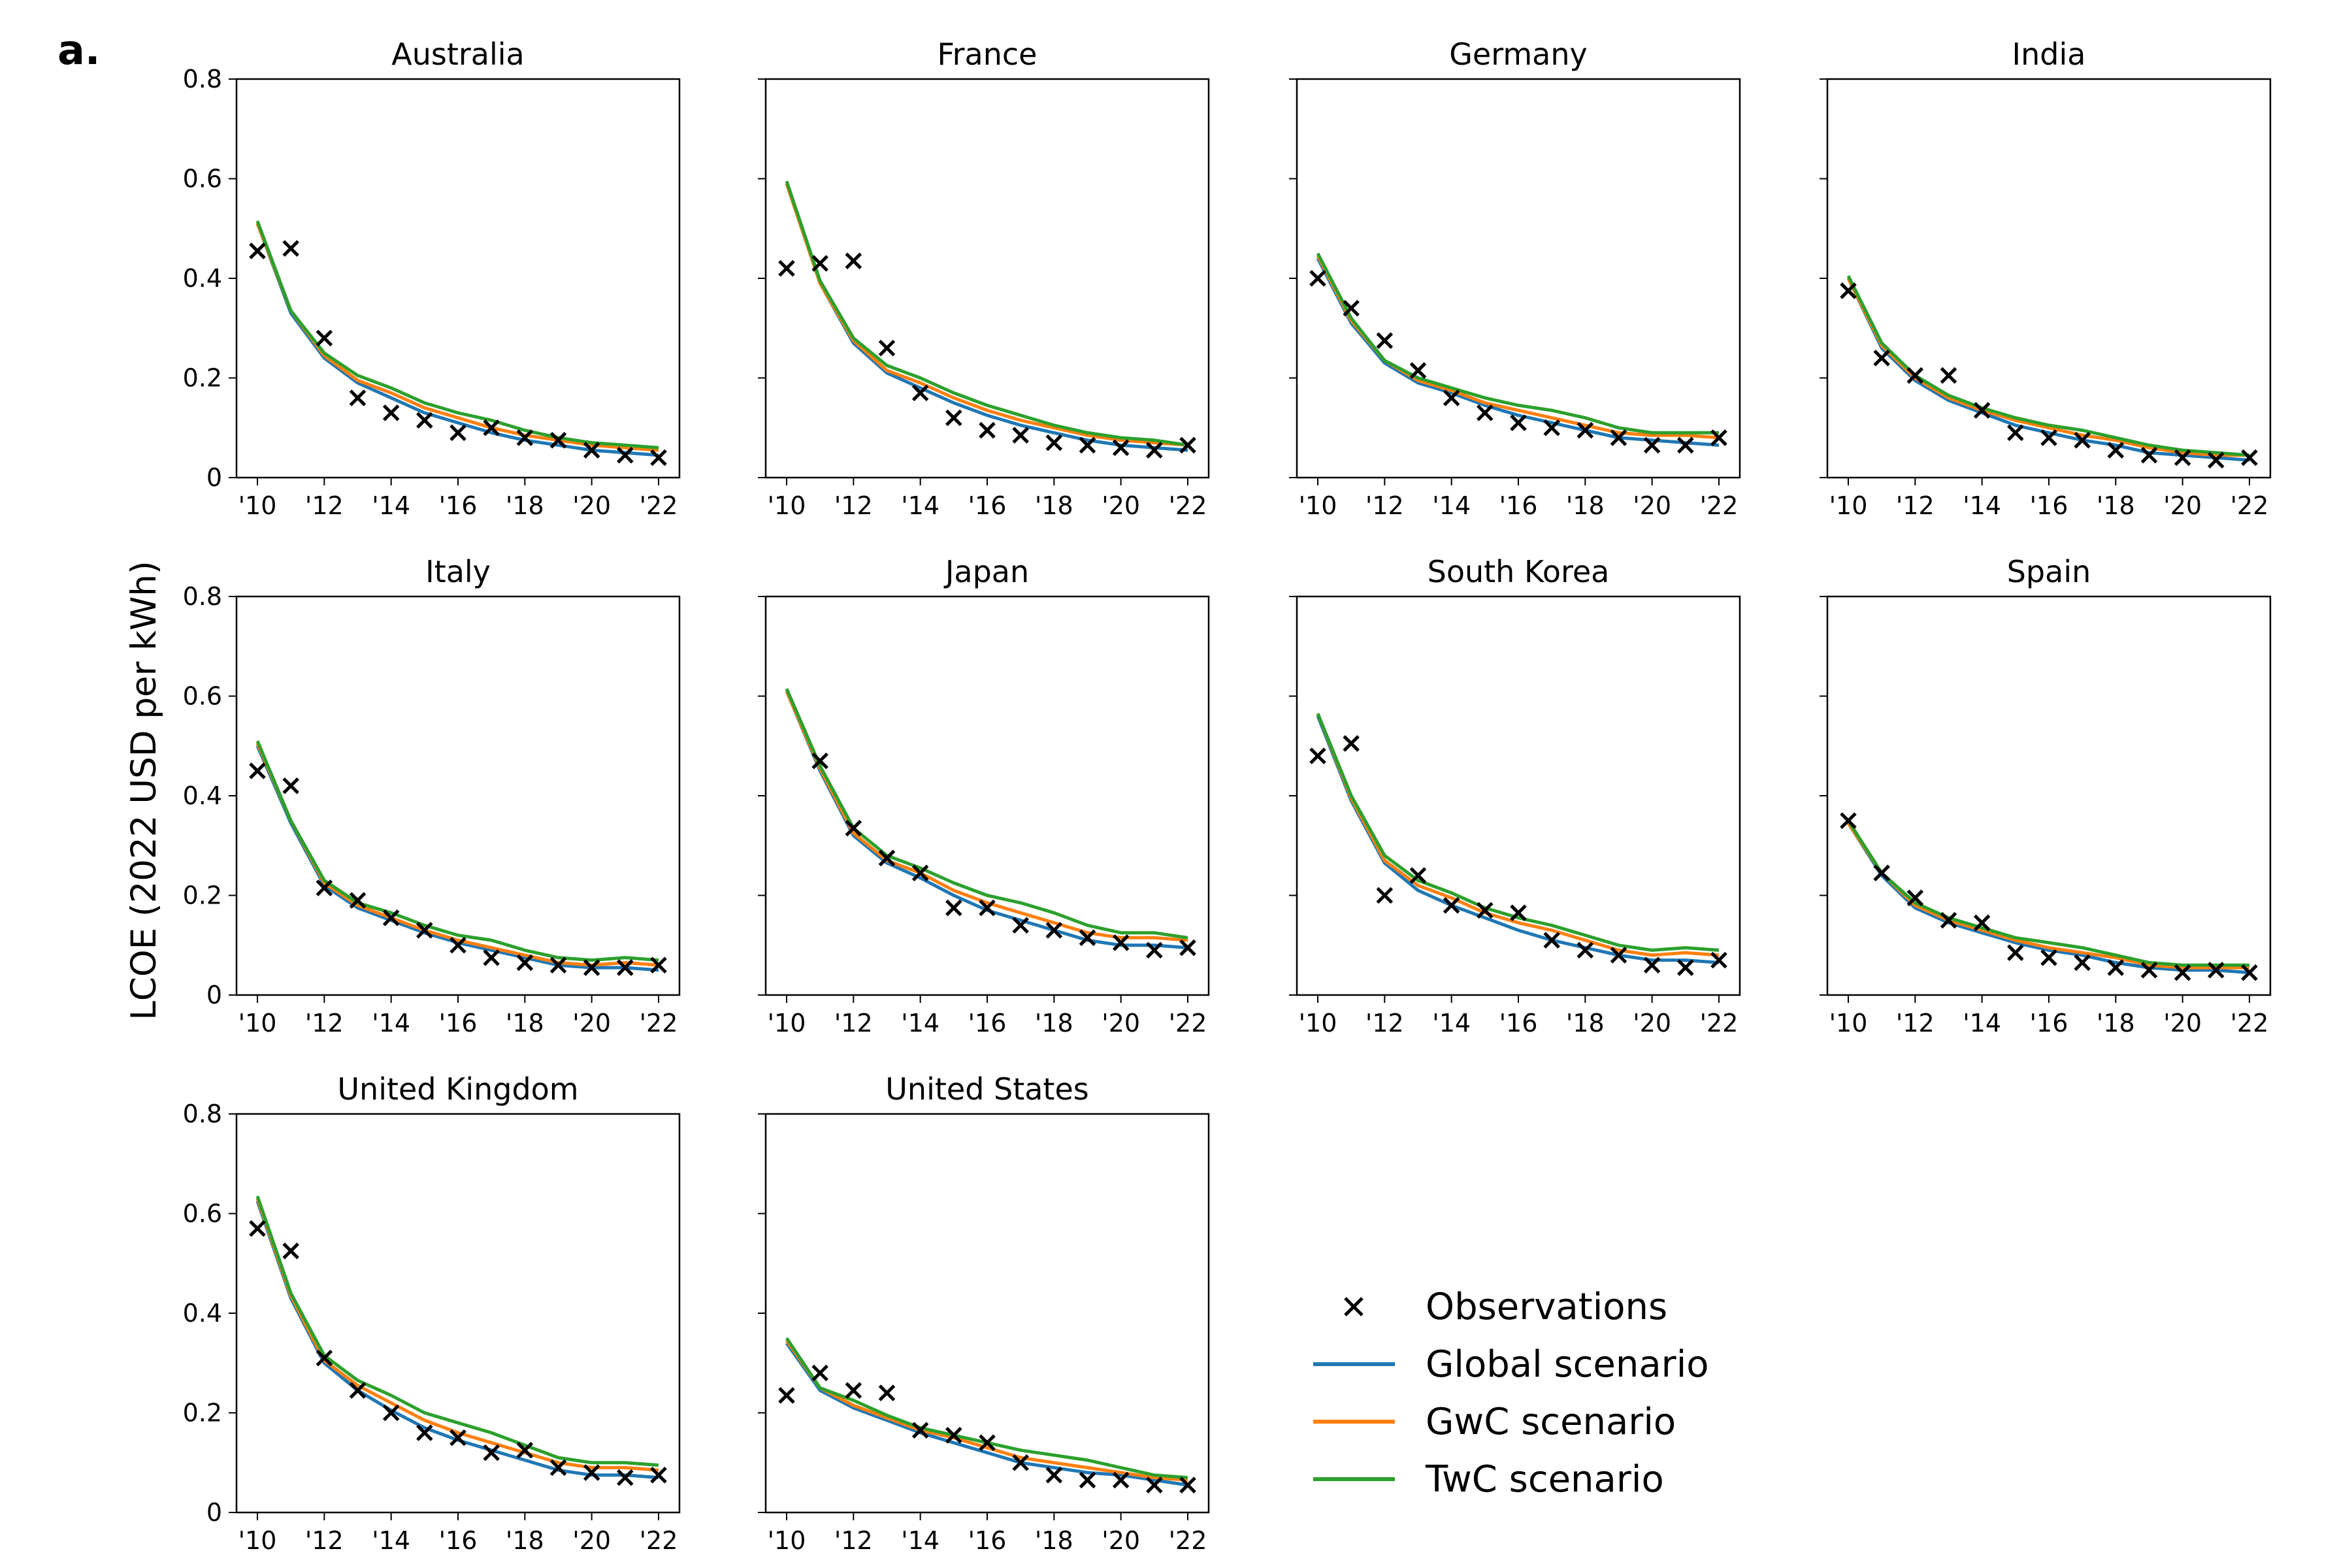 The width and height of the screenshot is (2352, 1568). Describe the element at coordinates (1354, 1306) in the screenshot. I see `legend-marker` at that location.